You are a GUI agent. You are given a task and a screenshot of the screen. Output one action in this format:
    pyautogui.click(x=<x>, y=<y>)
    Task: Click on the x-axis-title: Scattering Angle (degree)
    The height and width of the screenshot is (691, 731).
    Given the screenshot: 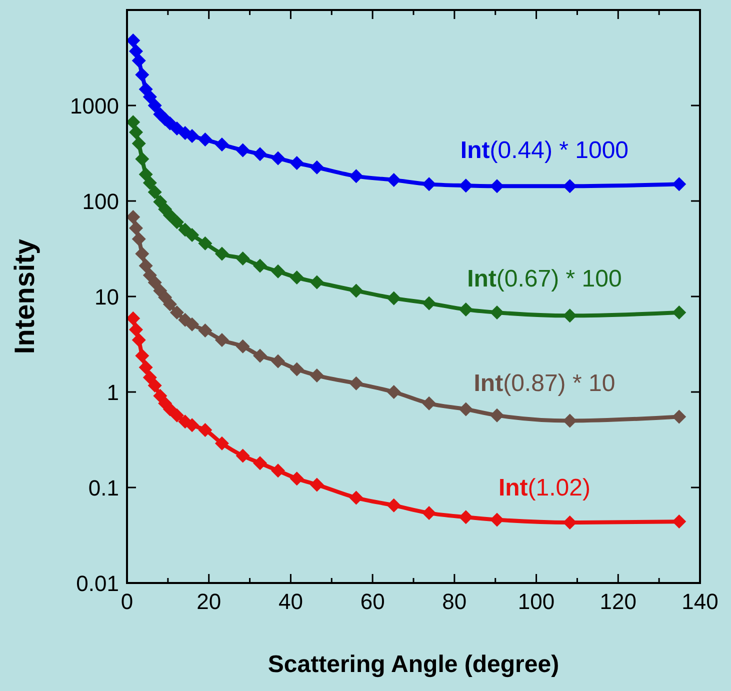 What is the action you would take?
    pyautogui.click(x=414, y=664)
    